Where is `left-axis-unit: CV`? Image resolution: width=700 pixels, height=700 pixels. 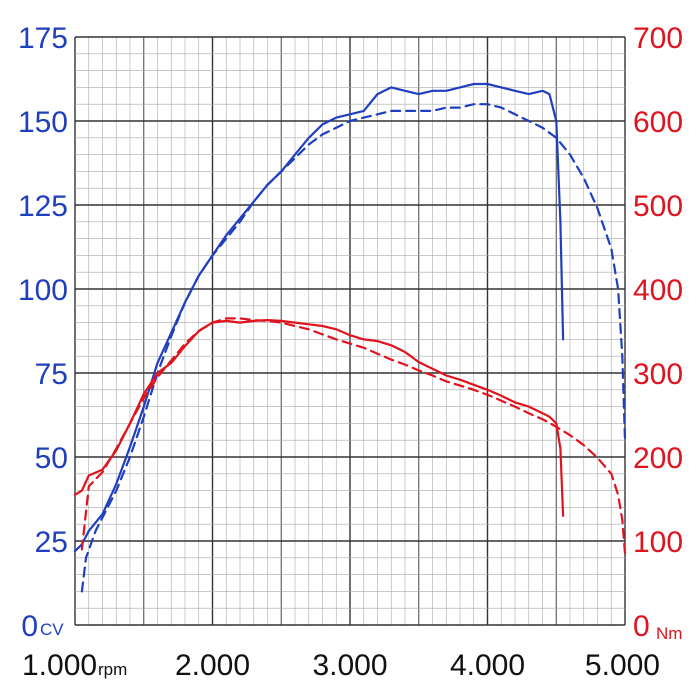 left-axis-unit: CV is located at coordinates (52, 629).